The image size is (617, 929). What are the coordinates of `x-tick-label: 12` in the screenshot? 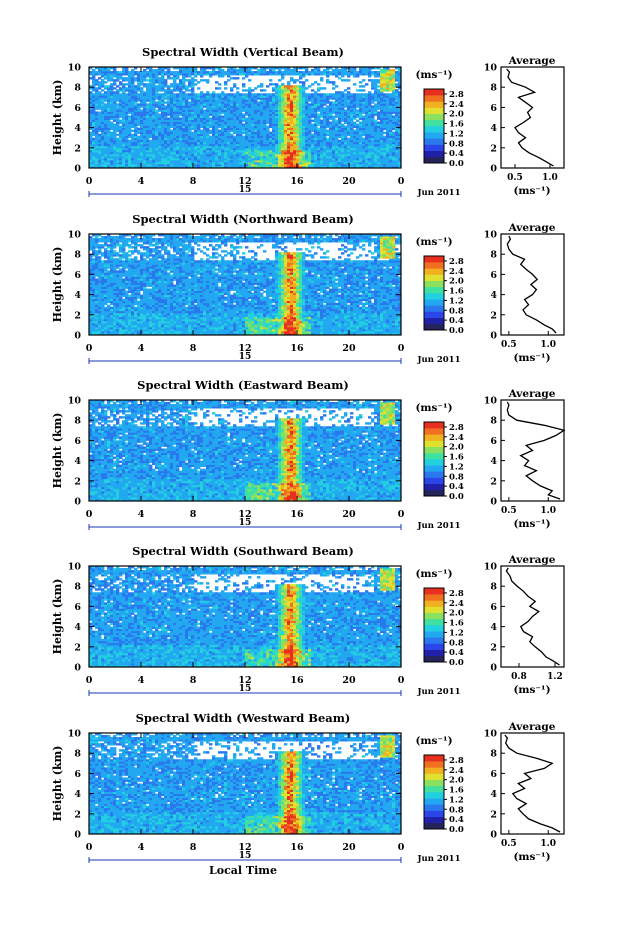 It's located at (244, 181).